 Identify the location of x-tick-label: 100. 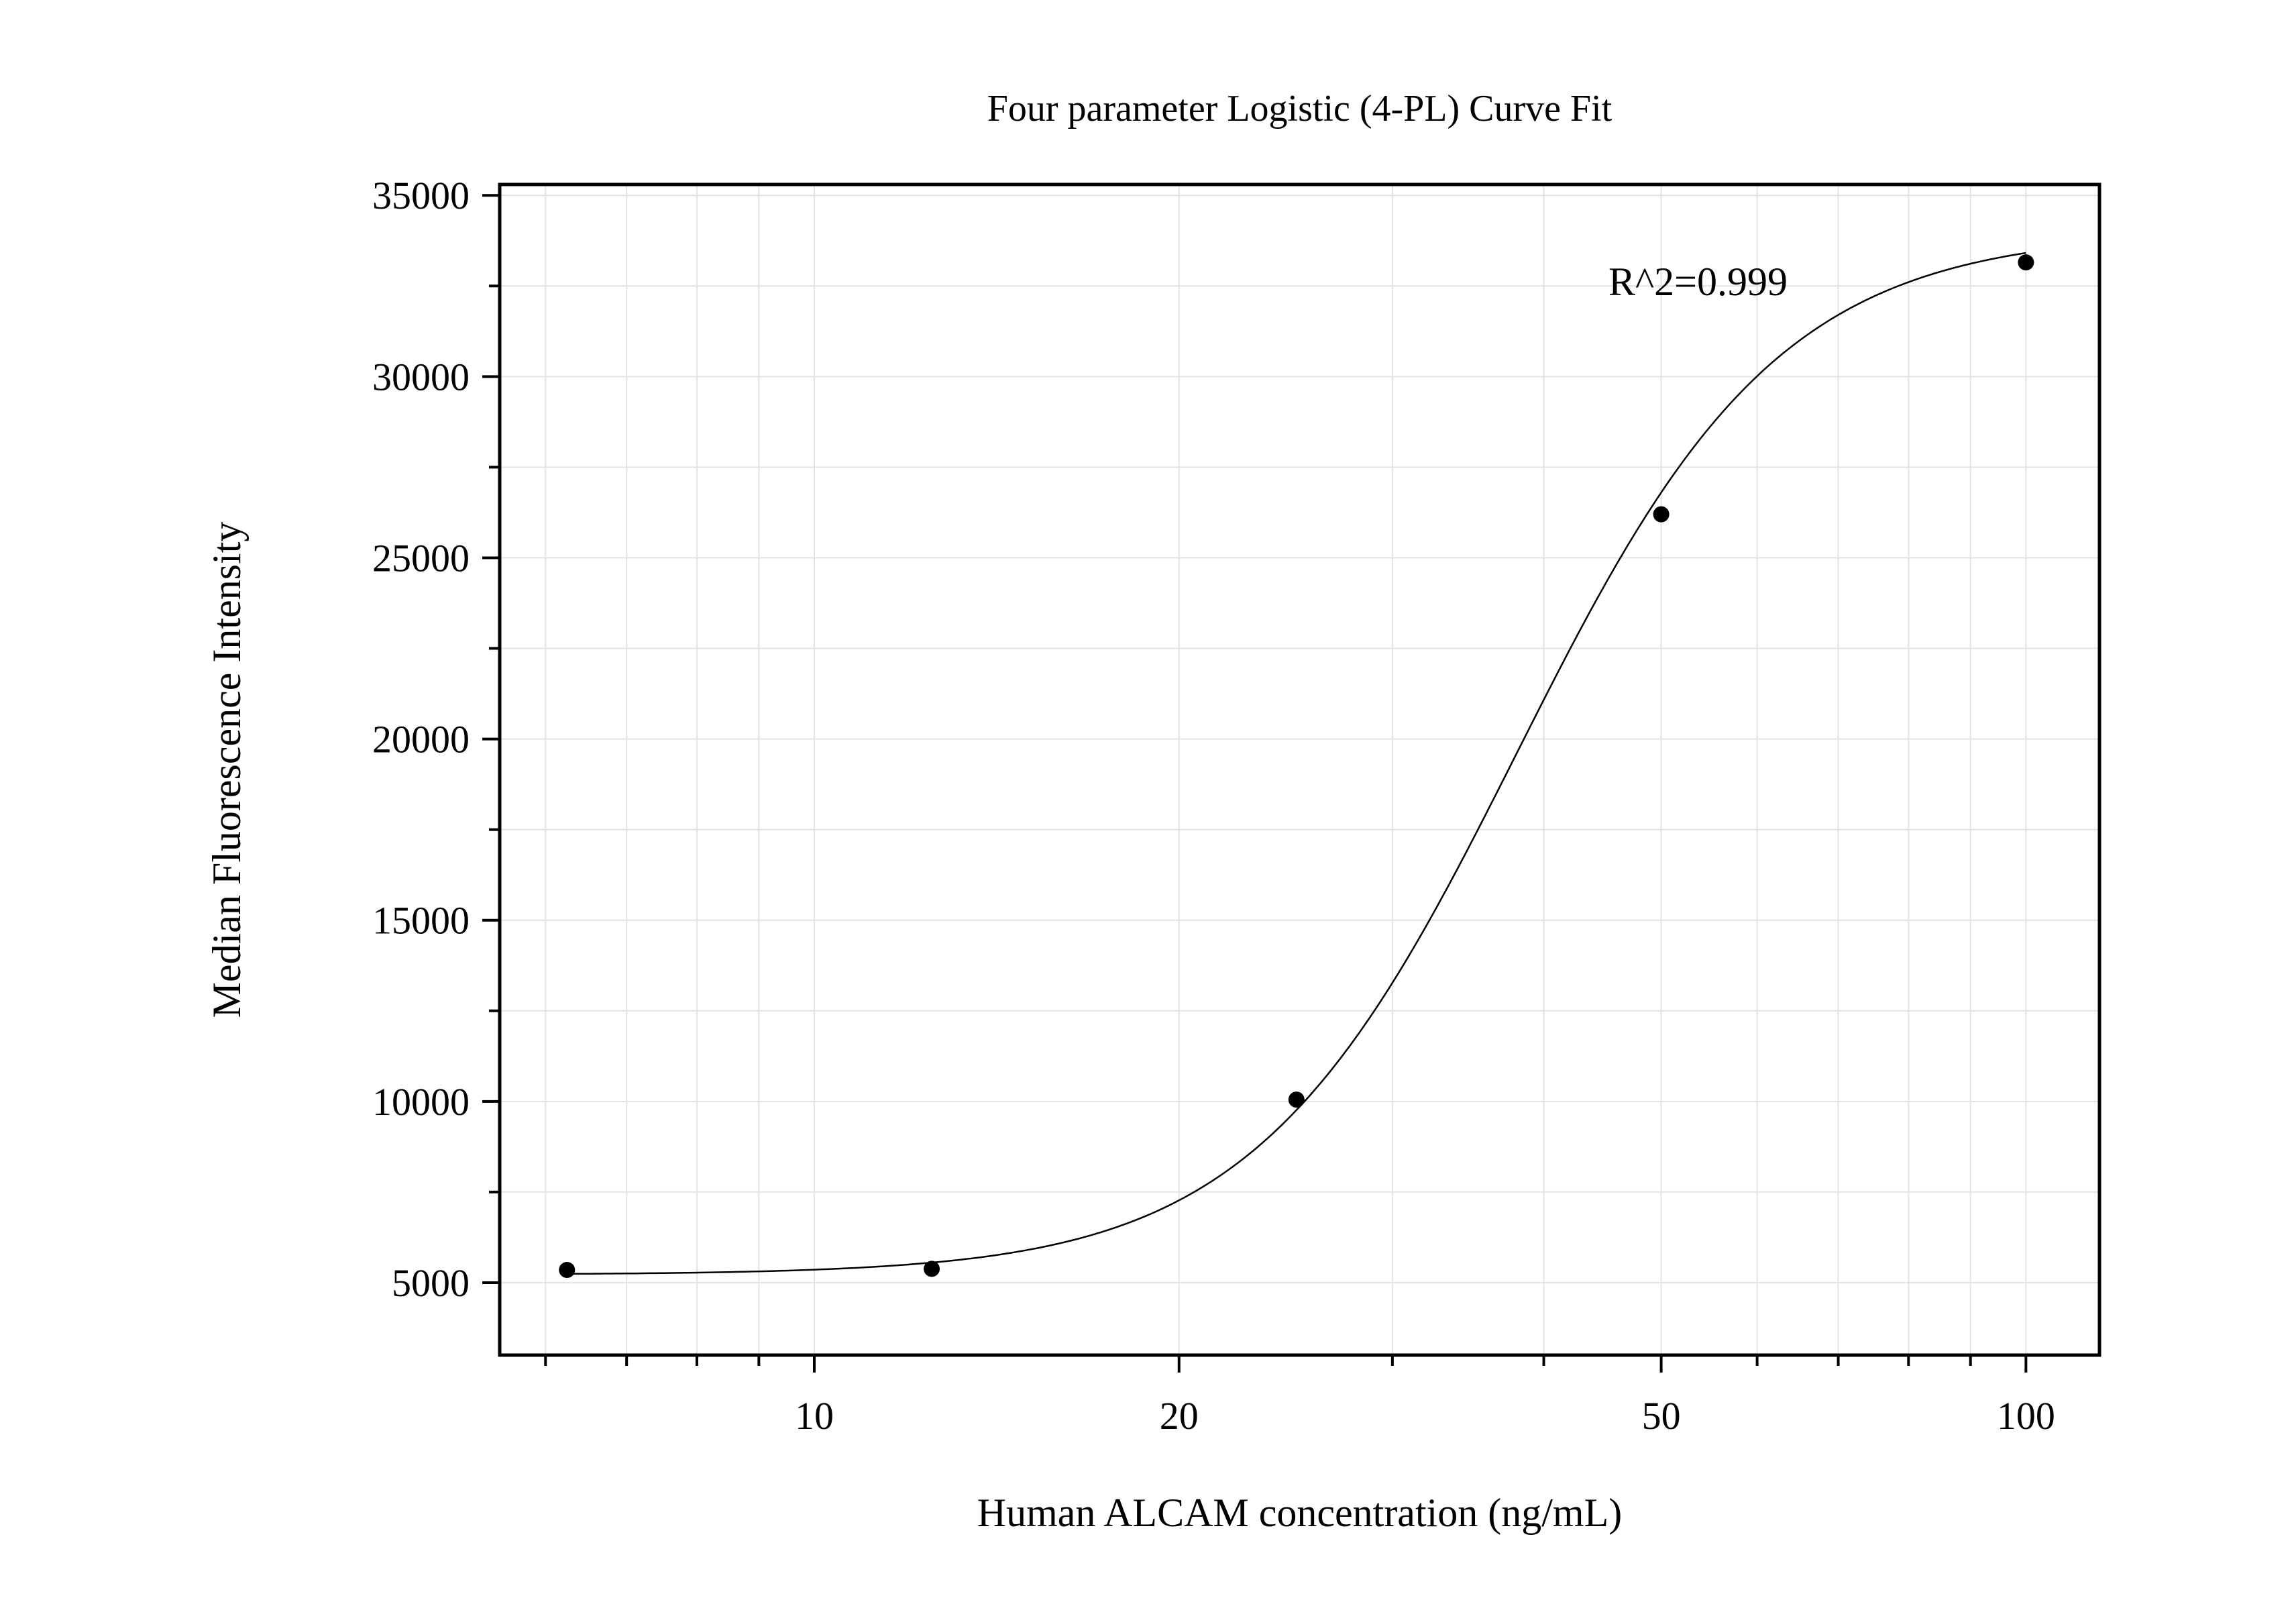
(2026, 1416).